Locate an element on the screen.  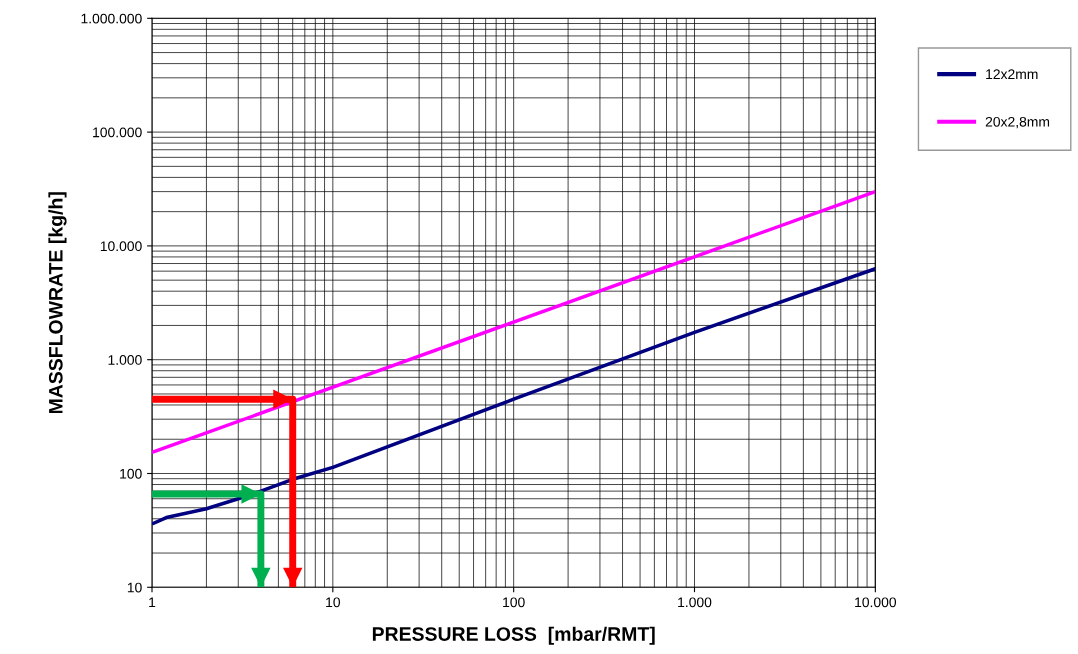
x-tick-label: 1 is located at coordinates (152, 602).